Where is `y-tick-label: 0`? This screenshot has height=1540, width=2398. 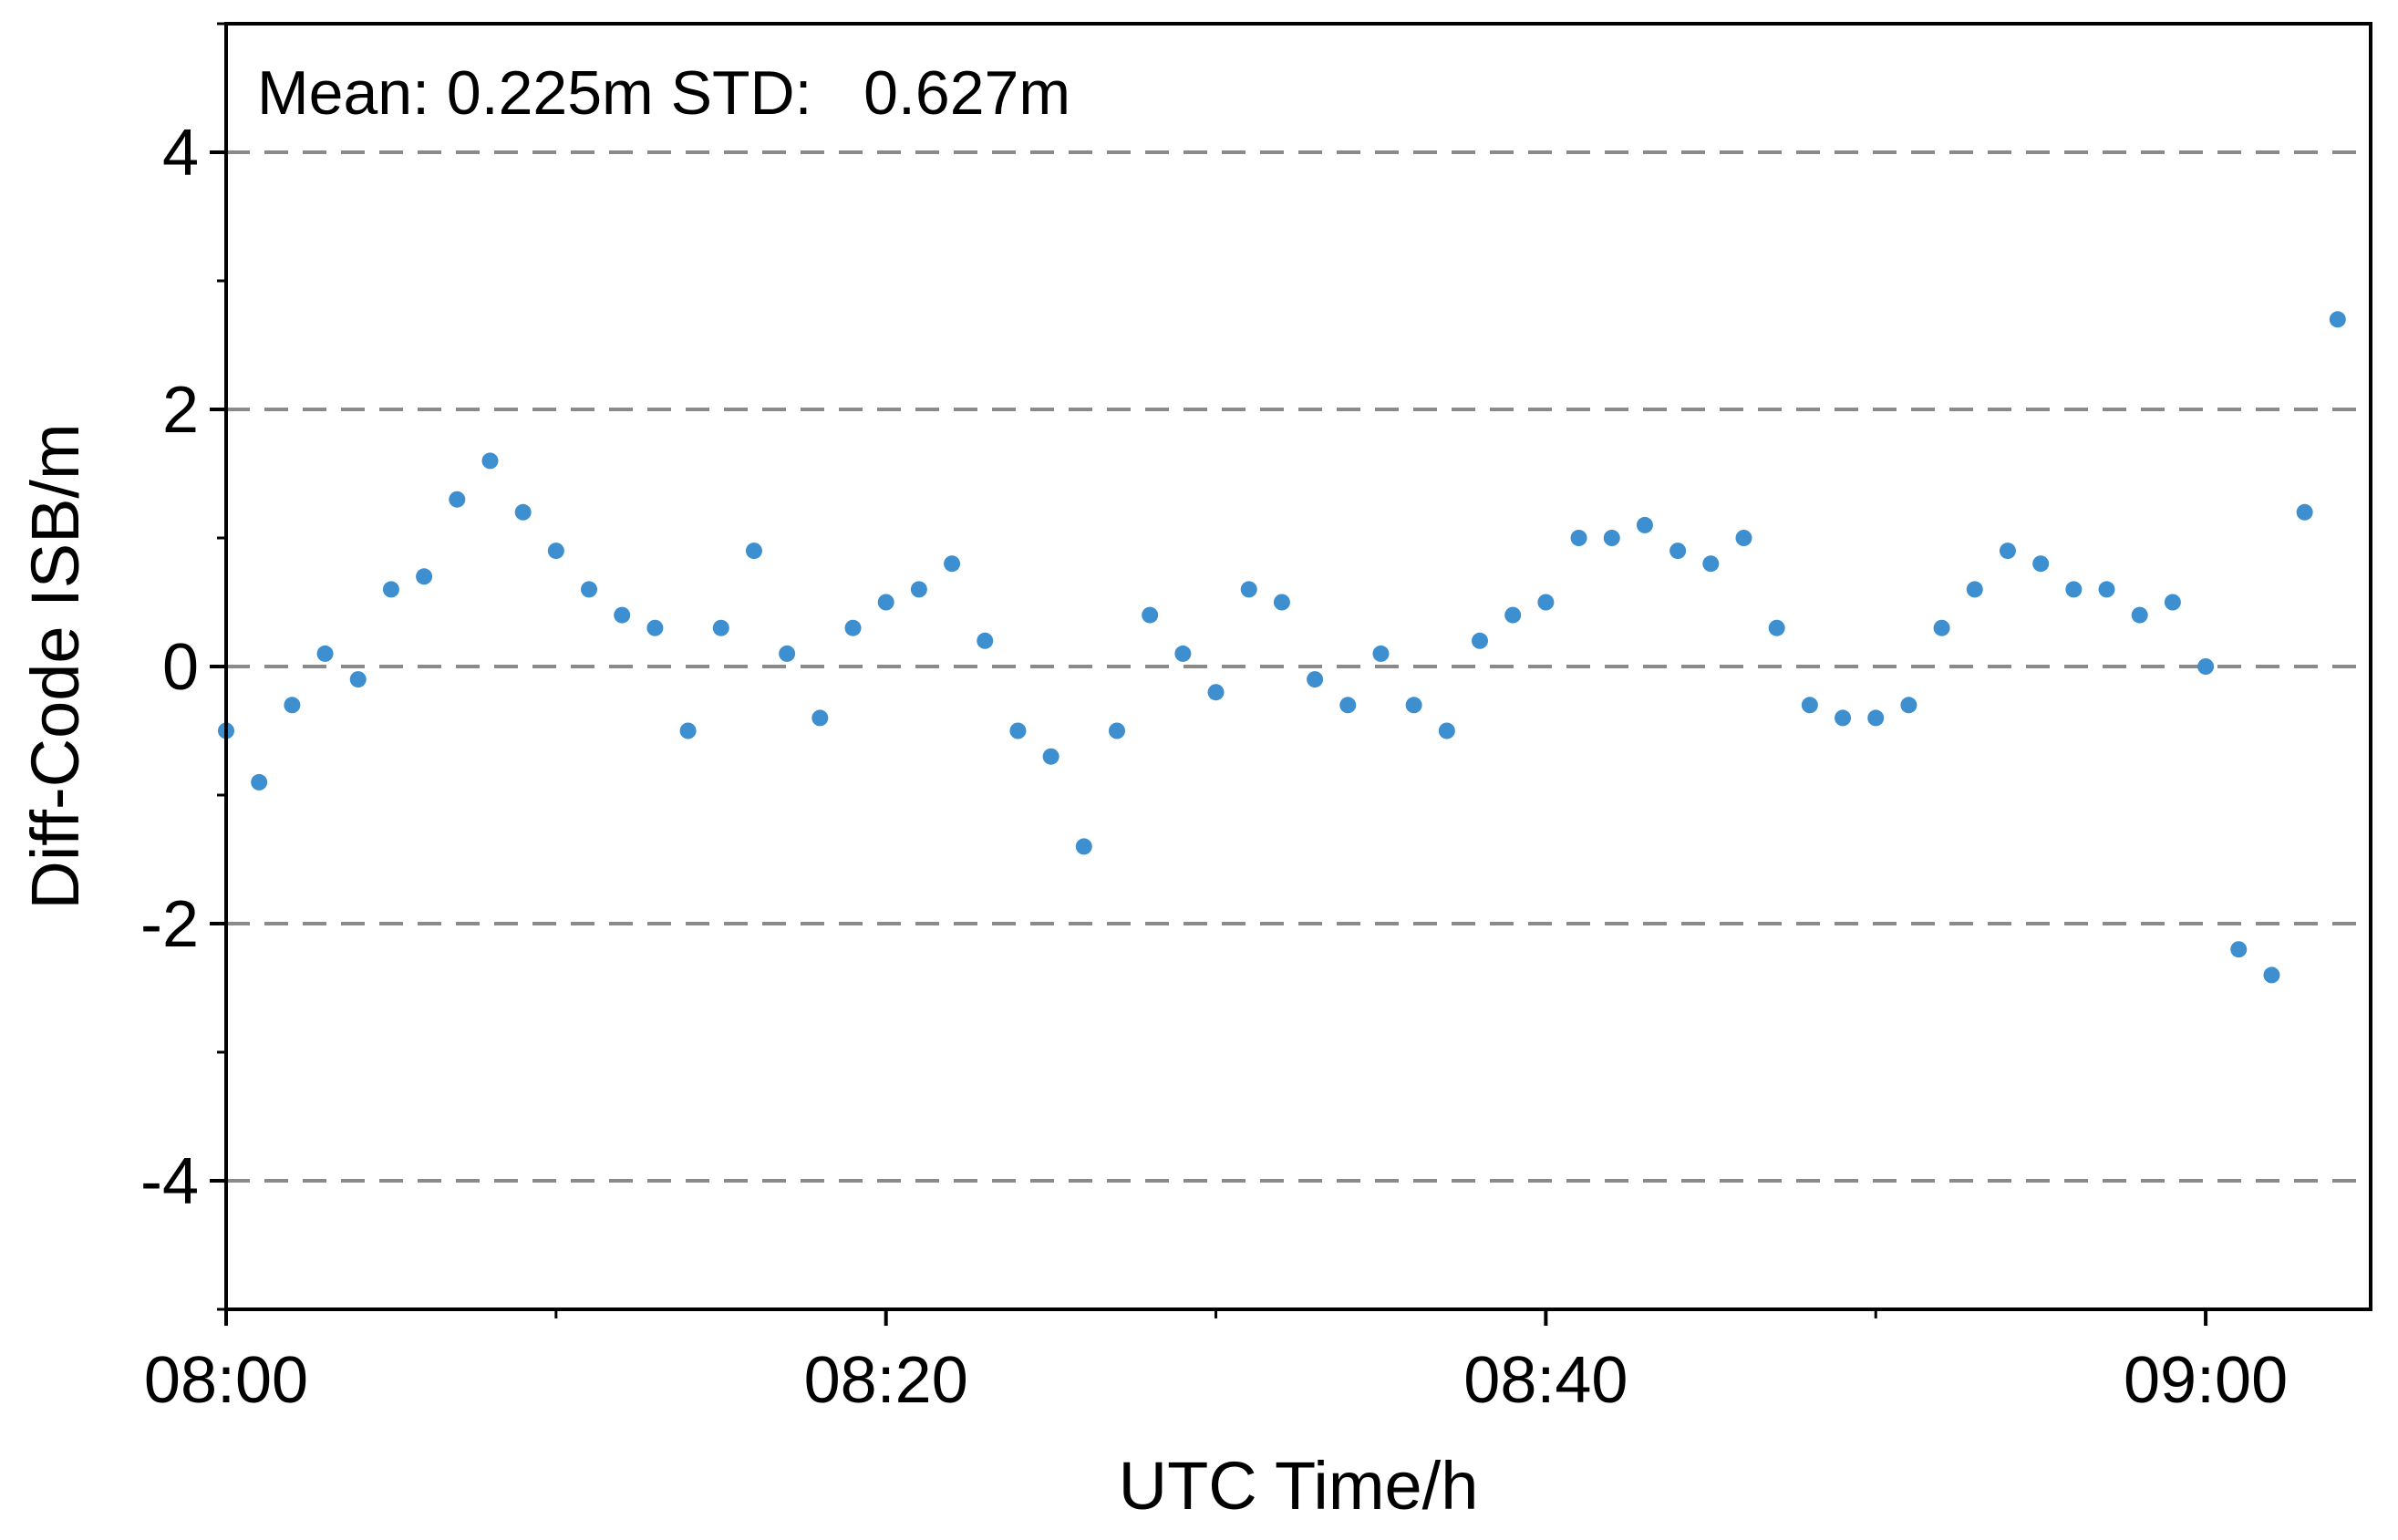
y-tick-label: 0 is located at coordinates (180, 667).